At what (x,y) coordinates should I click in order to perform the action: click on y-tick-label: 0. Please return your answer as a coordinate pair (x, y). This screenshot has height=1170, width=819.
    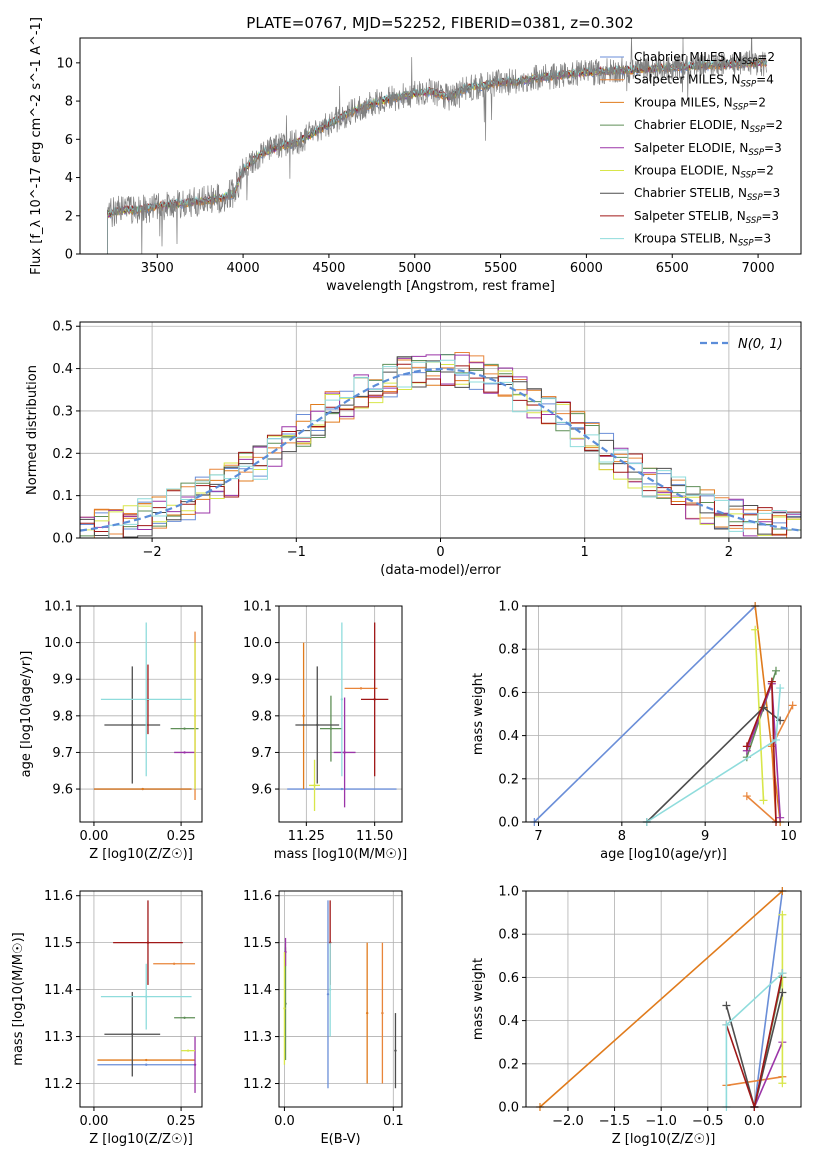
    Looking at the image, I should click on (69, 255).